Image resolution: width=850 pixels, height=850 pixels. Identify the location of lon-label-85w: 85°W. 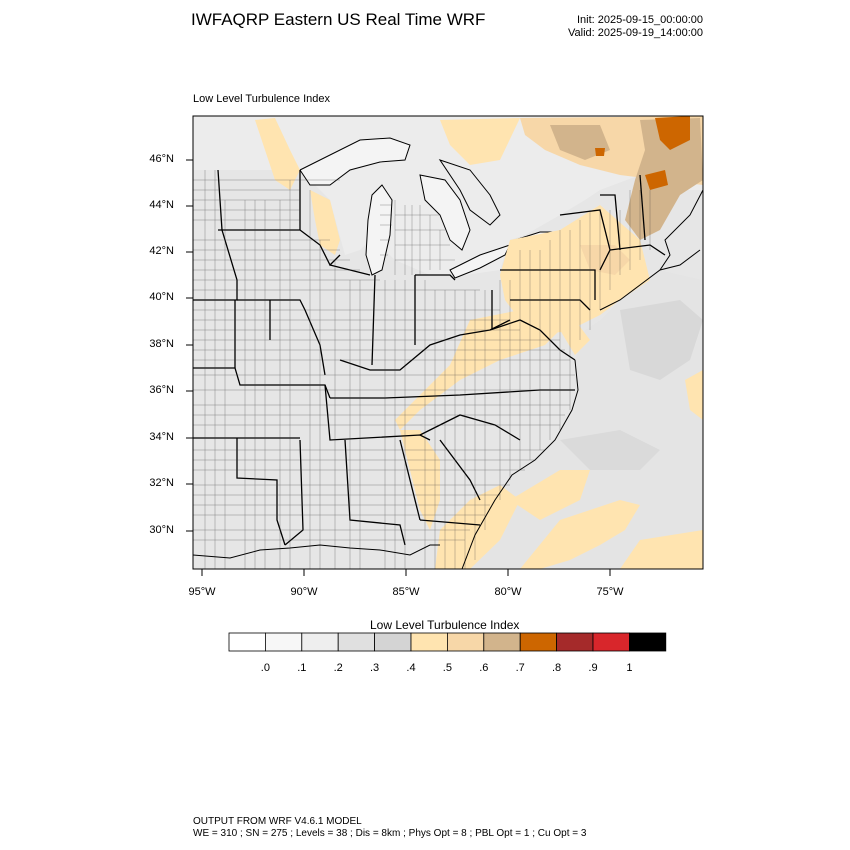
(406, 592).